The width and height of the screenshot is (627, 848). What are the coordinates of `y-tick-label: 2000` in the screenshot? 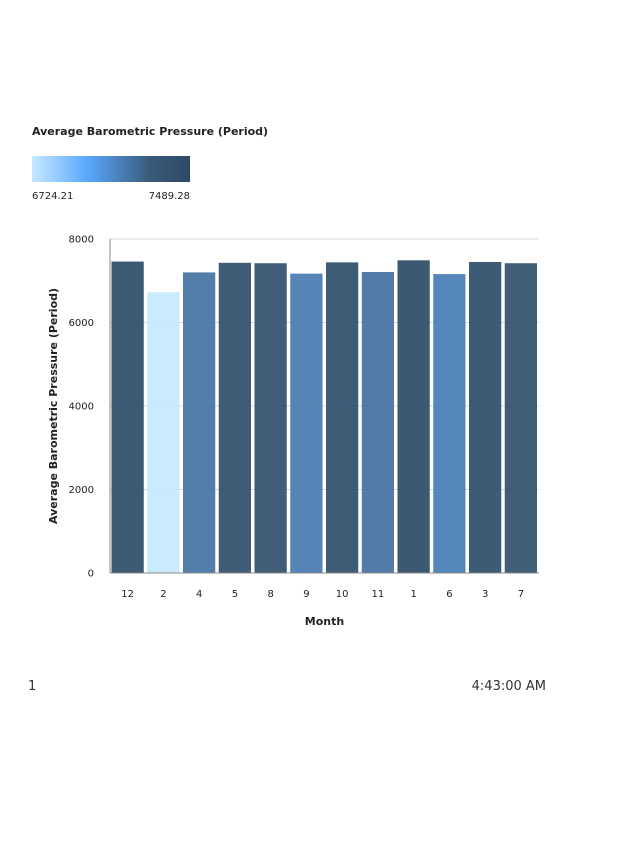 It's located at (81, 490).